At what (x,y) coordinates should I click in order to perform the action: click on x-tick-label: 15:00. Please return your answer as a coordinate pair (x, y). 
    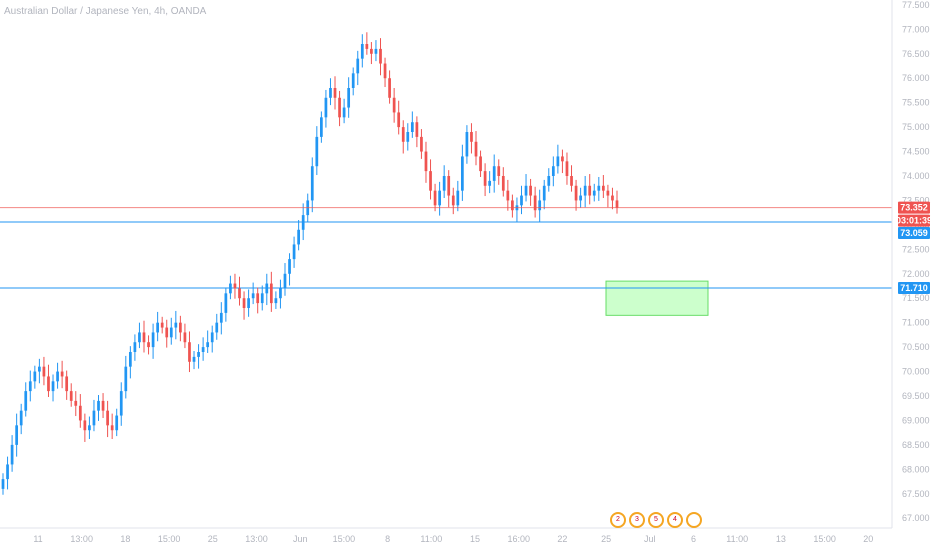
    Looking at the image, I should click on (169, 539).